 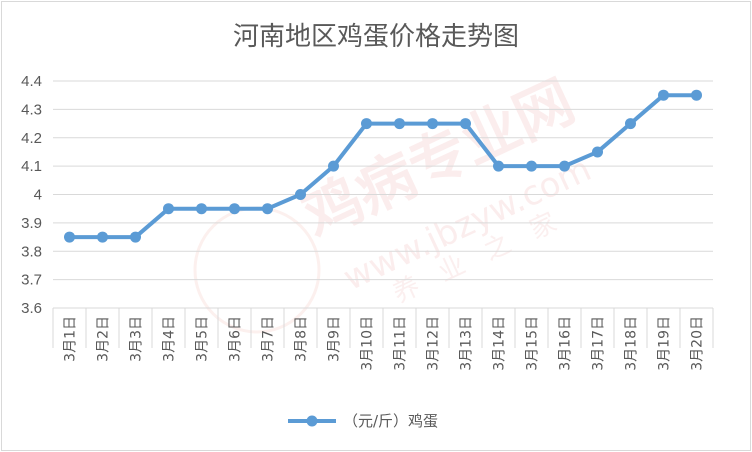 I want to click on watermark-logo, so click(x=257, y=270).